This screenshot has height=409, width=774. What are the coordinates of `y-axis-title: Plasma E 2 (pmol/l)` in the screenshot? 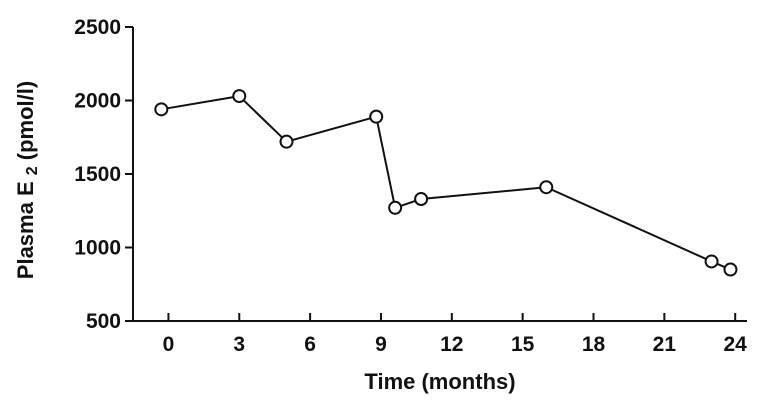 It's located at (27, 180).